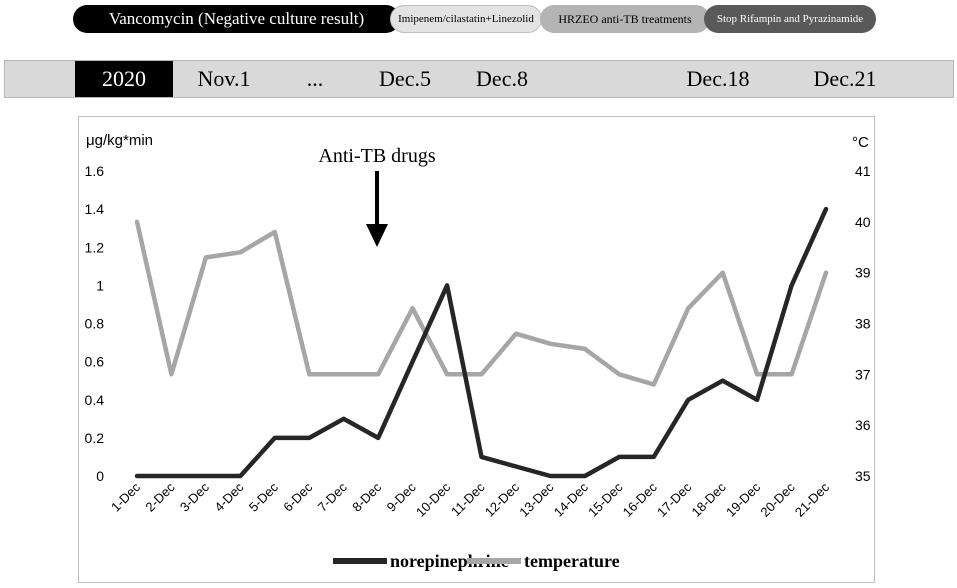 The image size is (957, 588). Describe the element at coordinates (95, 171) in the screenshot. I see `y-tick-left-label: 1.6` at that location.